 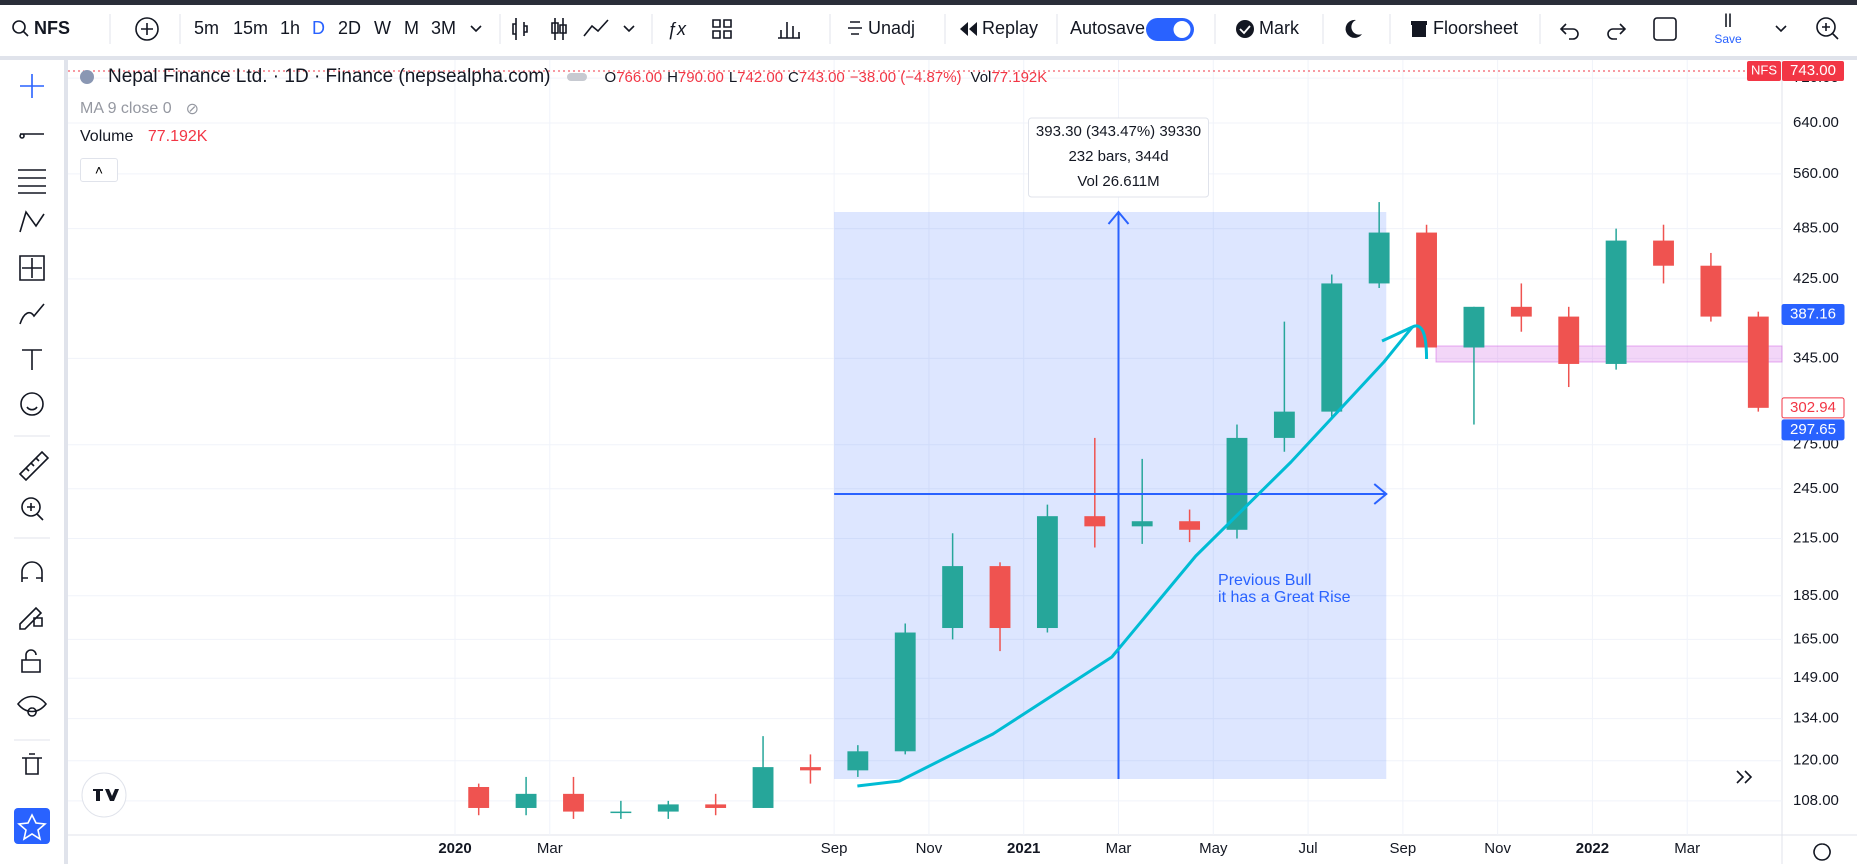 I want to click on arrow-head, so click(x=1380, y=494).